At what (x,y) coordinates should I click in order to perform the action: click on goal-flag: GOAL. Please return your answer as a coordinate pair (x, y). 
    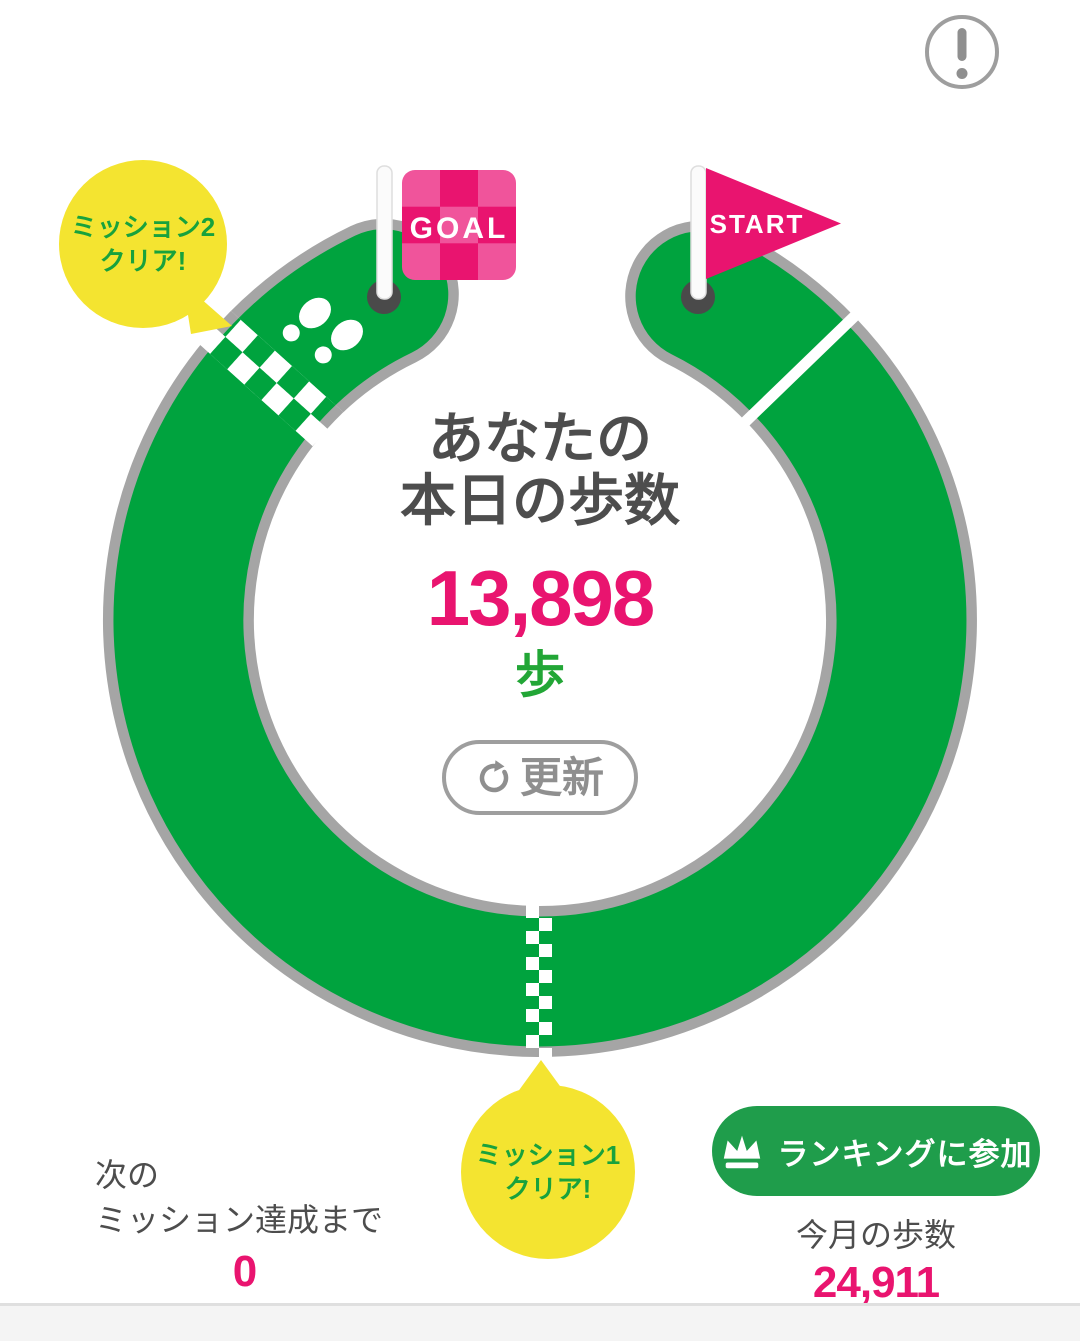
    Looking at the image, I should click on (446, 232).